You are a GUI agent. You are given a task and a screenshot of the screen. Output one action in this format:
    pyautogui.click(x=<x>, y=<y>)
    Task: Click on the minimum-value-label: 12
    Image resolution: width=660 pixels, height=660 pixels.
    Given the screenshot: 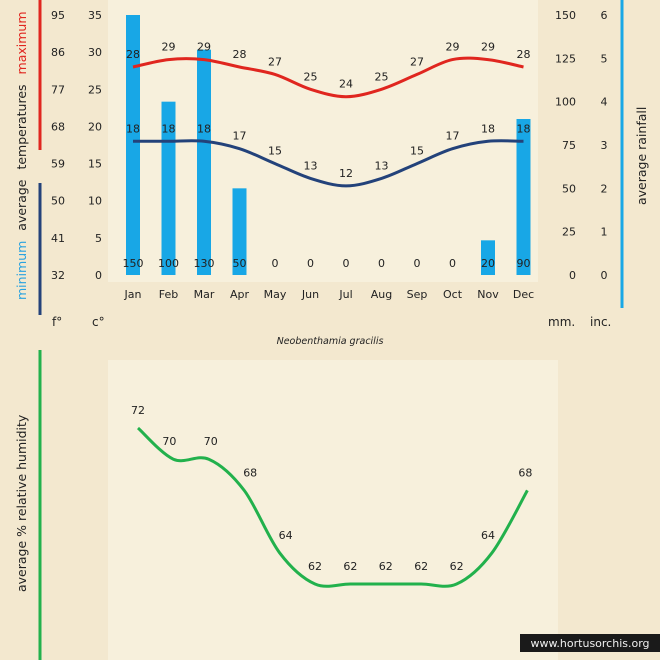 What is the action you would take?
    pyautogui.click(x=346, y=173)
    